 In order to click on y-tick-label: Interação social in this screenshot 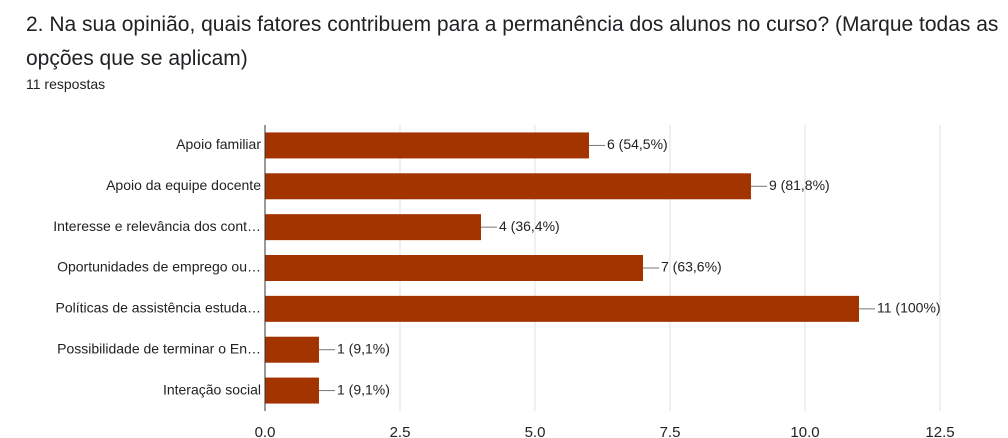, I will do `click(212, 389)`.